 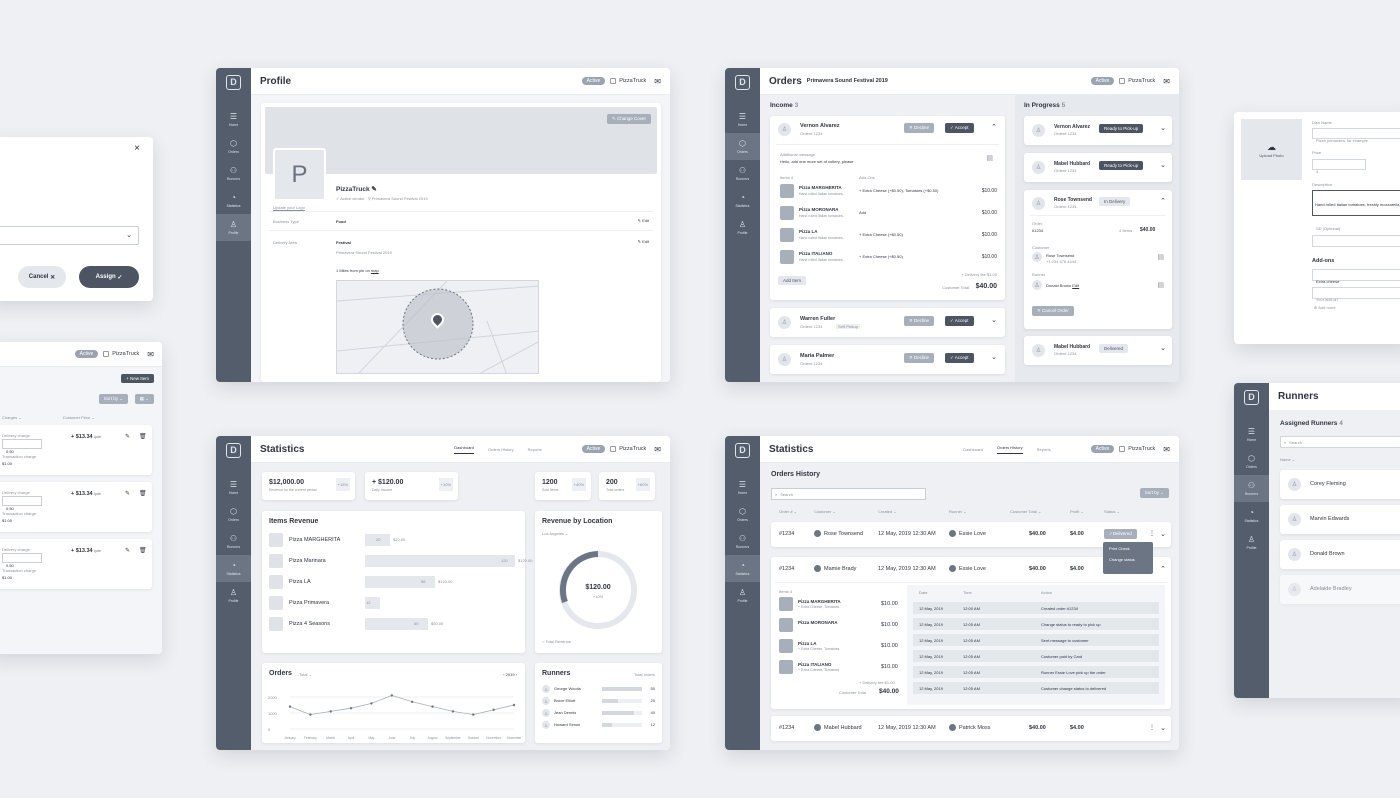 What do you see at coordinates (305, 674) in the screenshot?
I see `orders-filter-select: Total ⌄` at bounding box center [305, 674].